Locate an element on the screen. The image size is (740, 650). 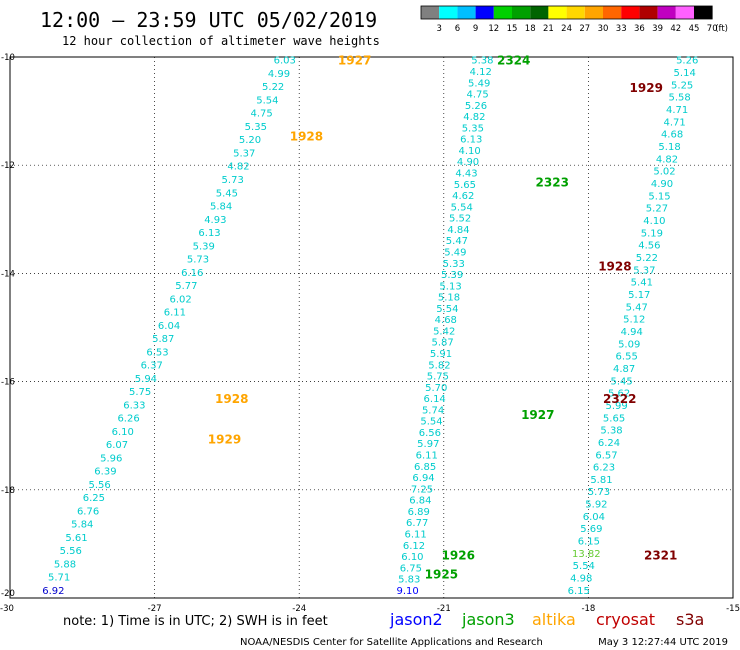
legend-altika: altika is located at coordinates (554, 619).